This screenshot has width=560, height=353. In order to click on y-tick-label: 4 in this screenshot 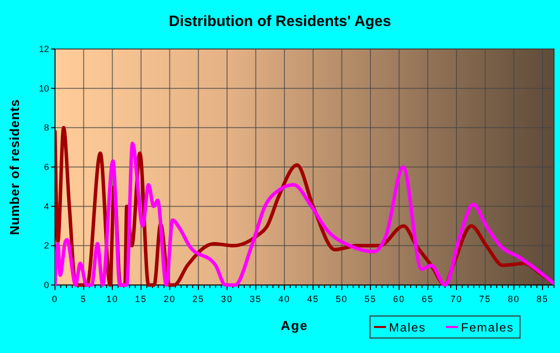, I will do `click(46, 206)`.